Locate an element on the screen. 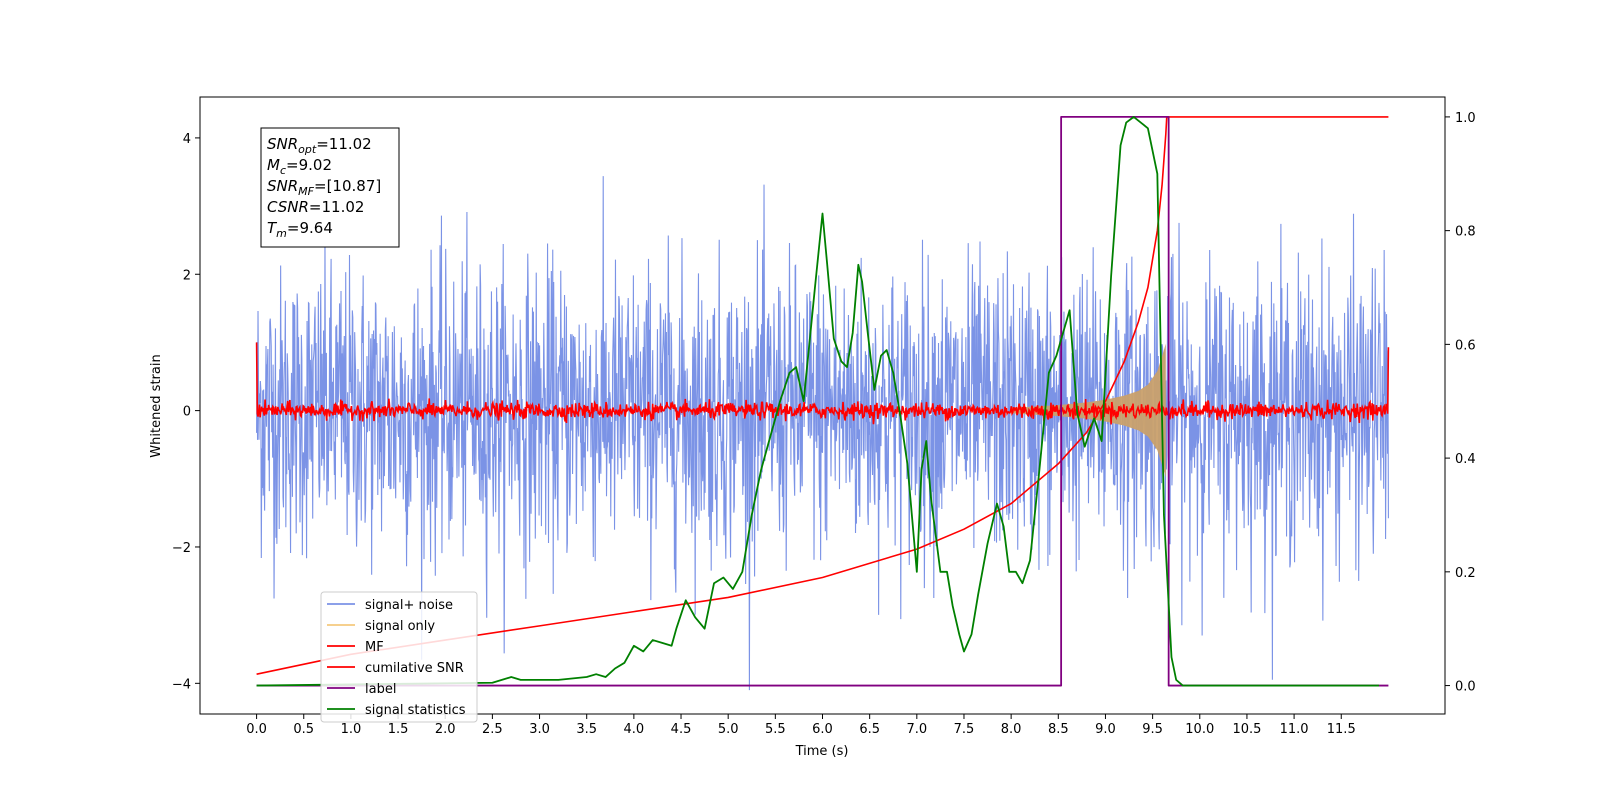 This screenshot has height=800, width=1600. annotation-line: SNRopt=11.02 is located at coordinates (319, 145).